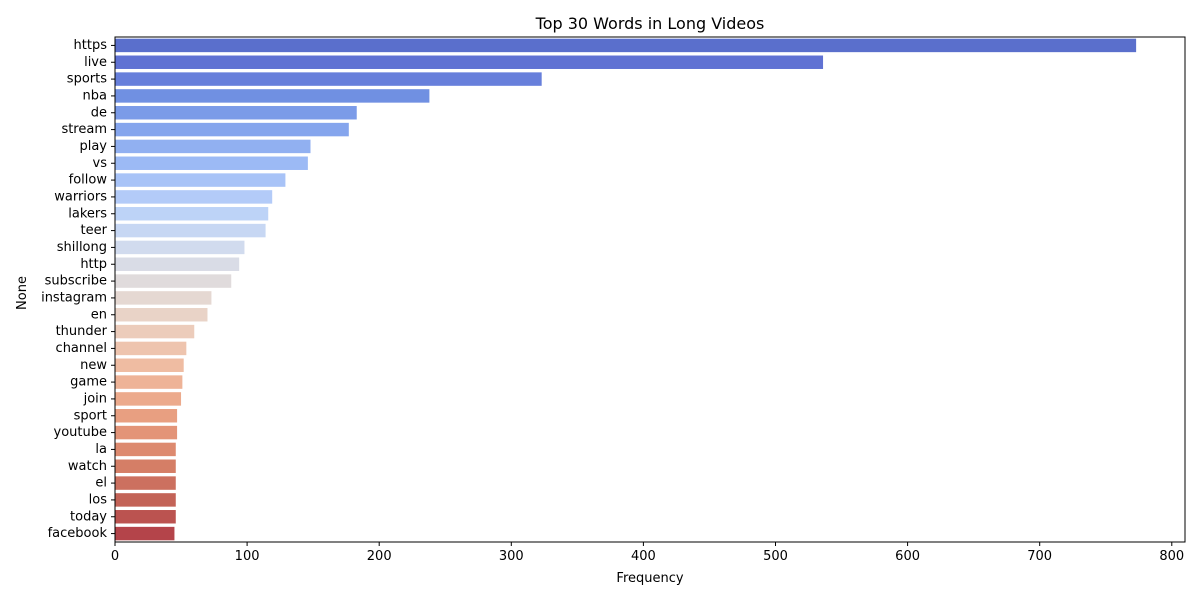  Describe the element at coordinates (272, 96) in the screenshot. I see `bar-nba` at that location.